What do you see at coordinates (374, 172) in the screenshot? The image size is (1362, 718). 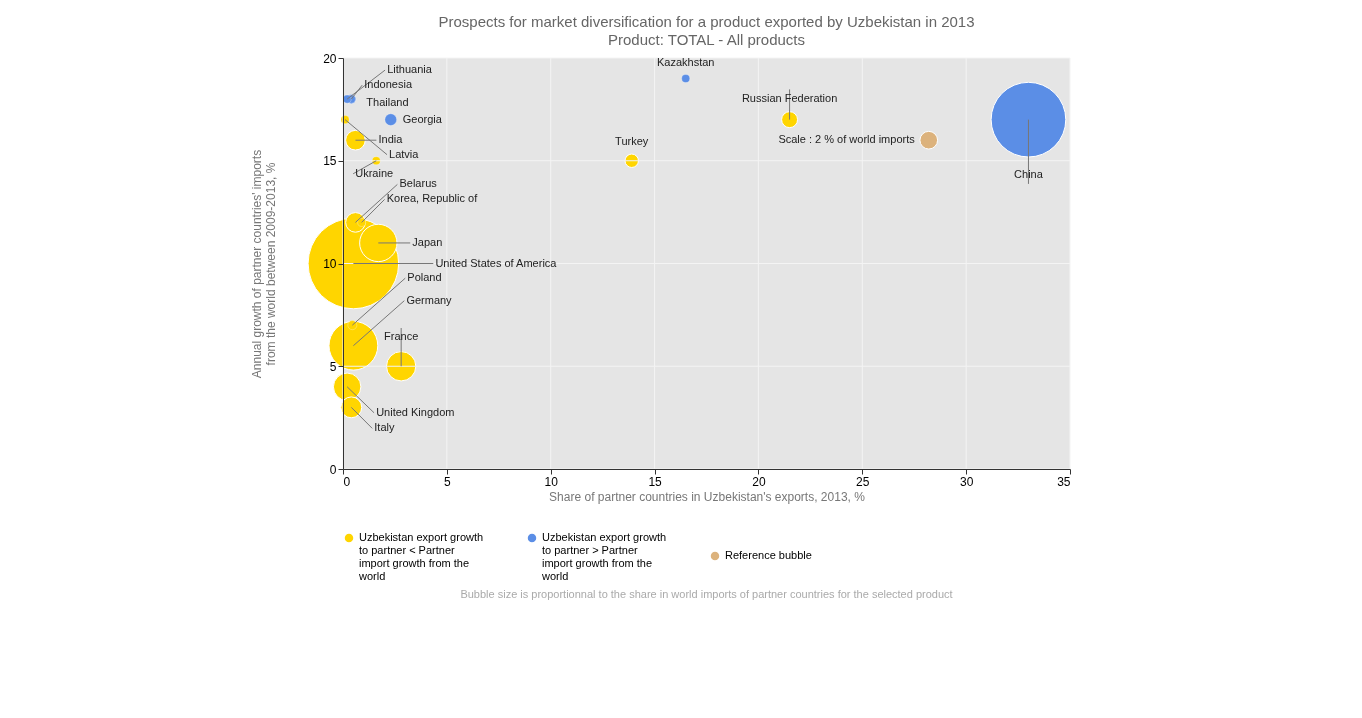 I see `annotation: Ukraine` at bounding box center [374, 172].